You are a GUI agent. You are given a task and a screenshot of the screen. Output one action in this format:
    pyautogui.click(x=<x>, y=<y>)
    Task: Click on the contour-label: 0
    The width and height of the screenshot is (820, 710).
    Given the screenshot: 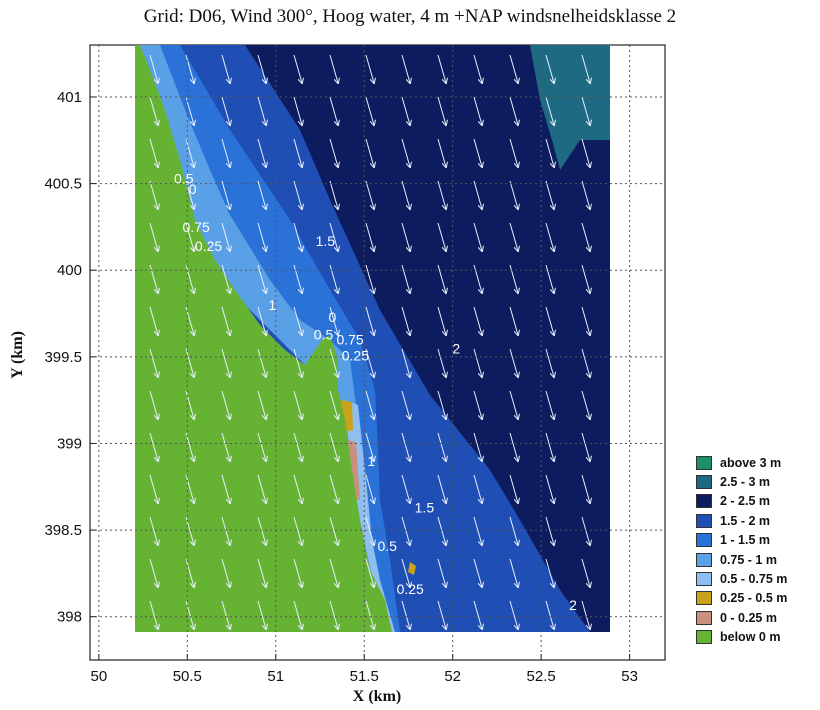 What is the action you would take?
    pyautogui.click(x=193, y=189)
    